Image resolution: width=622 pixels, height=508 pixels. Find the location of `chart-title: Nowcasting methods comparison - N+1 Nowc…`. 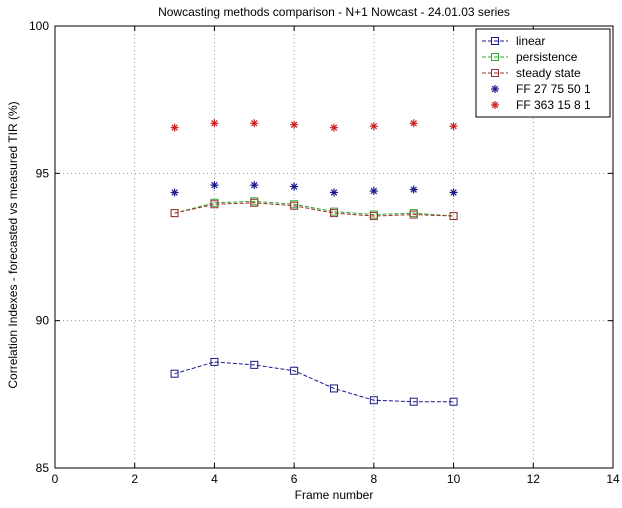

chart-title: Nowcasting methods comparison - N+1 Nowc… is located at coordinates (334, 12).